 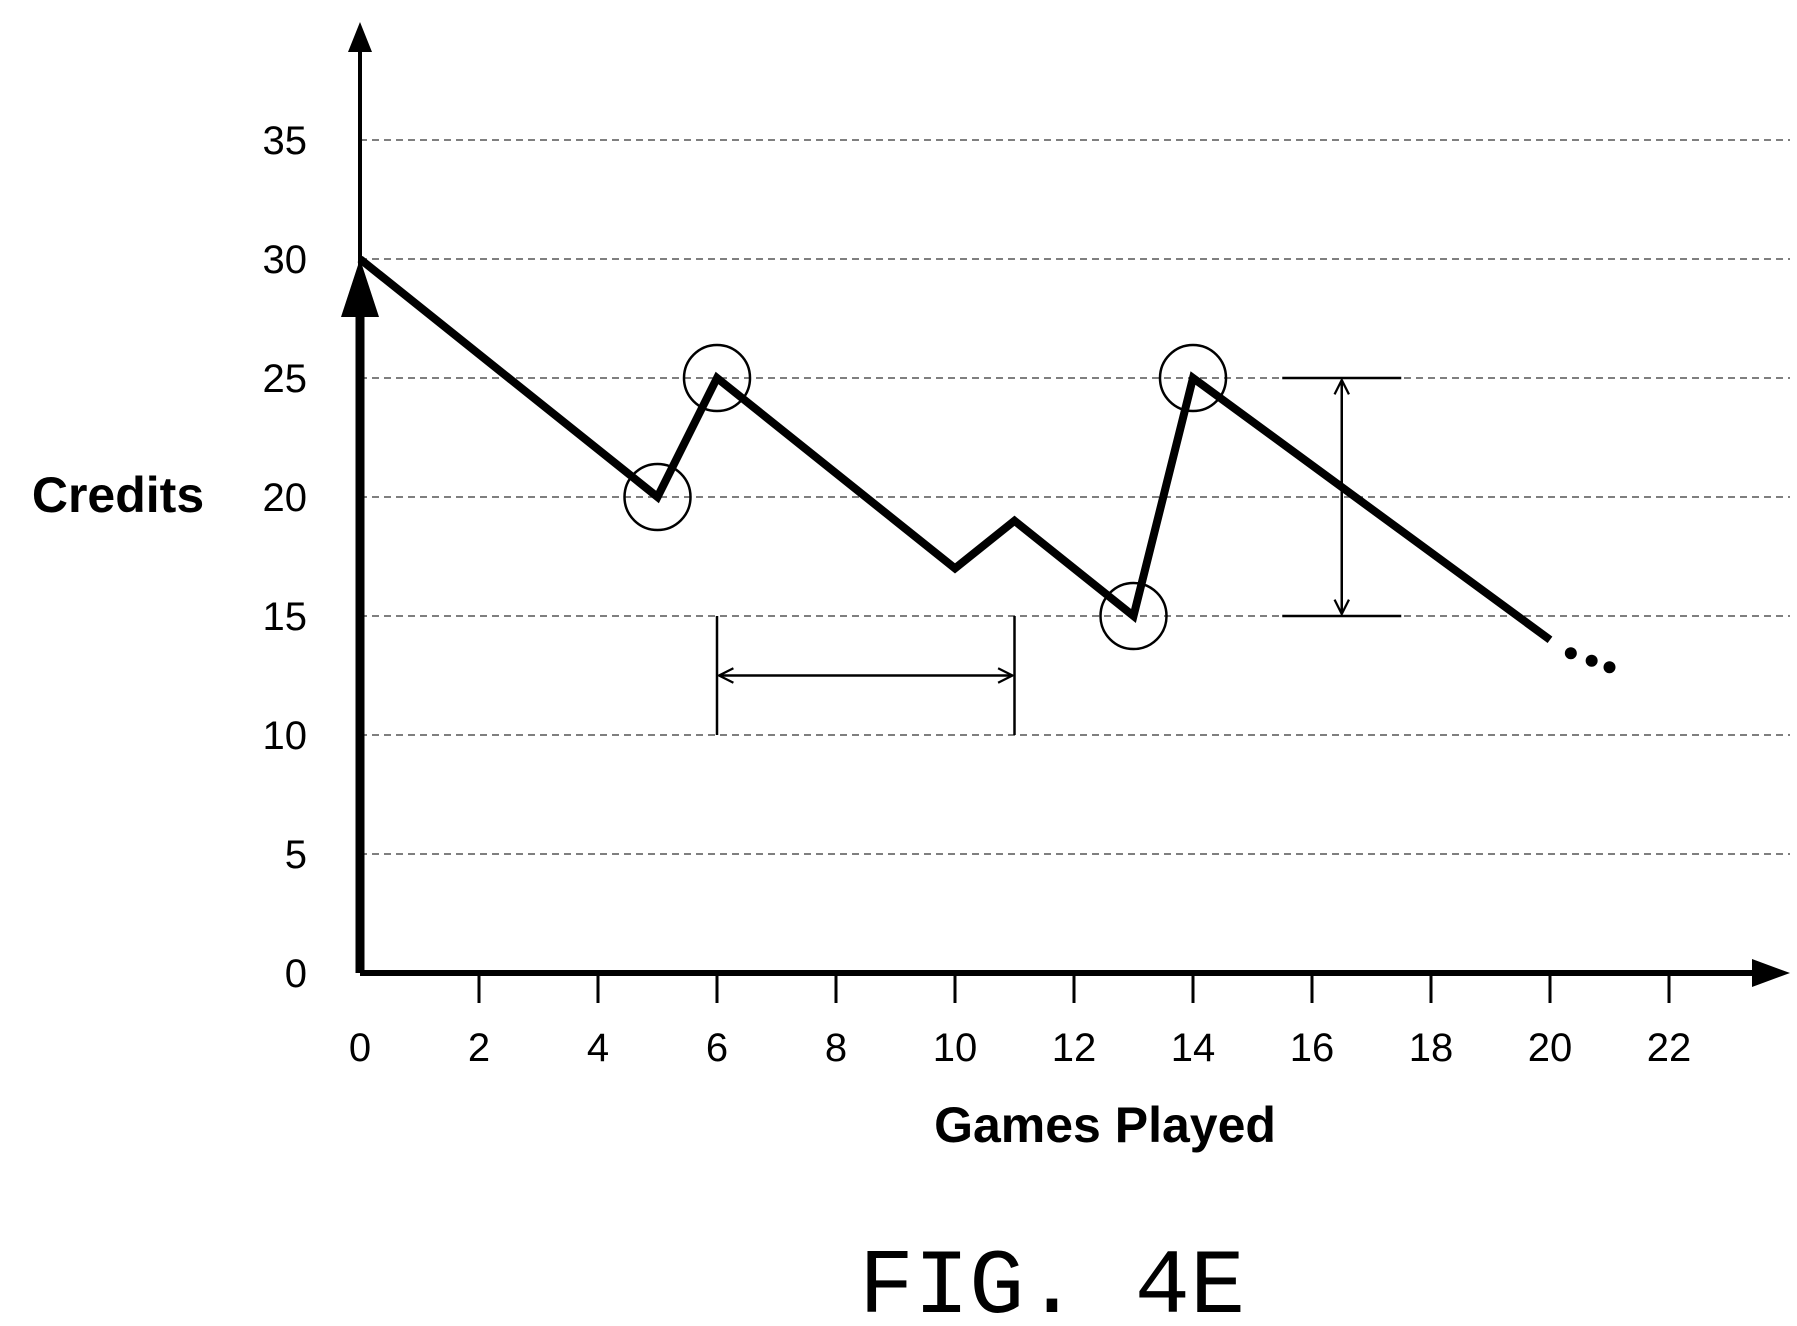 What do you see at coordinates (955, 1048) in the screenshot?
I see `x-tick-label: 10` at bounding box center [955, 1048].